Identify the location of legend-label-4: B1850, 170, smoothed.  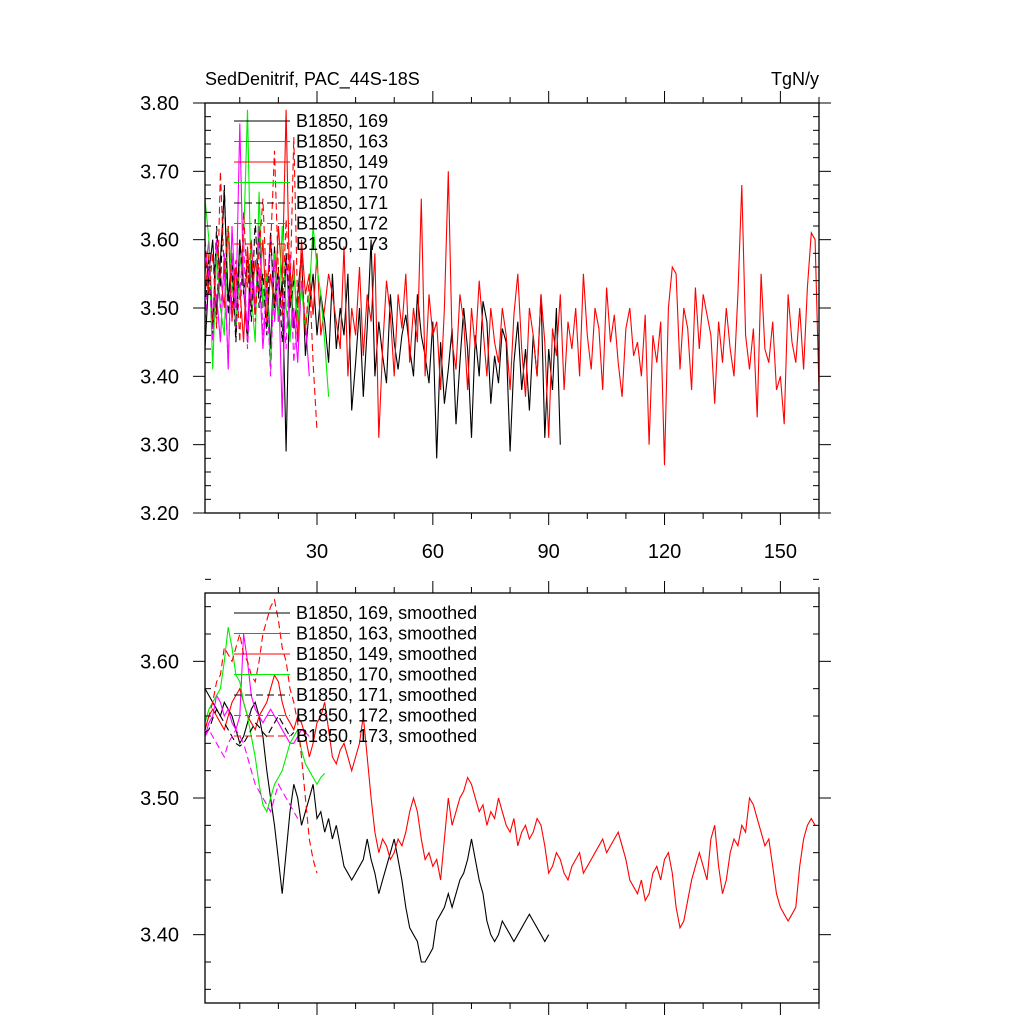
(386, 675).